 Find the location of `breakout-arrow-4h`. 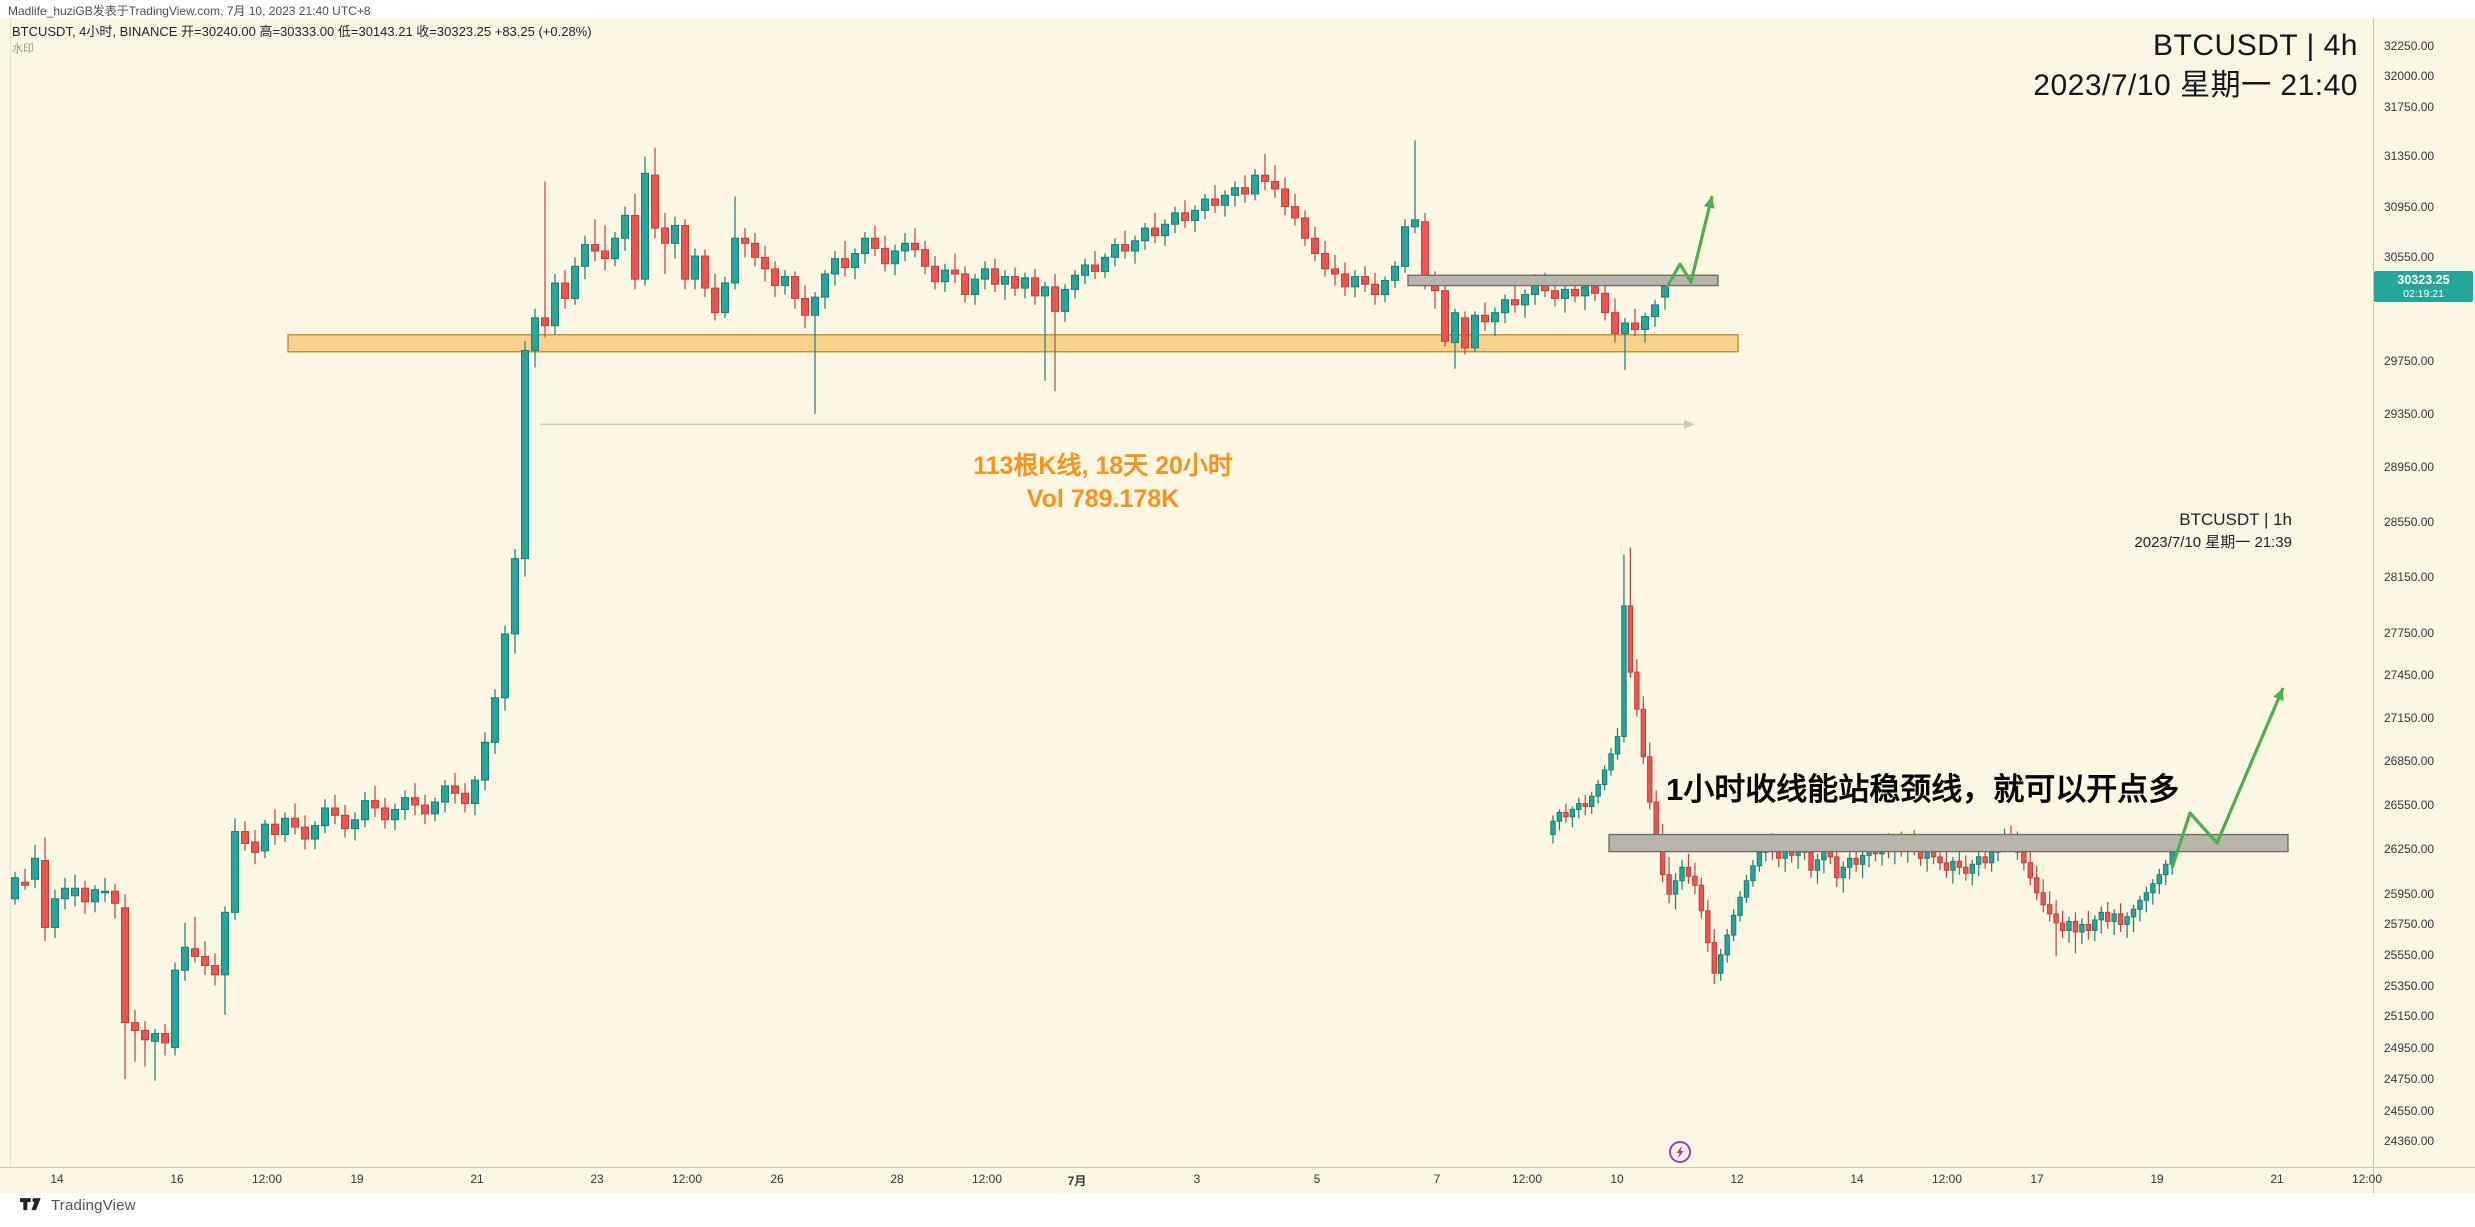

breakout-arrow-4h is located at coordinates (1689, 241).